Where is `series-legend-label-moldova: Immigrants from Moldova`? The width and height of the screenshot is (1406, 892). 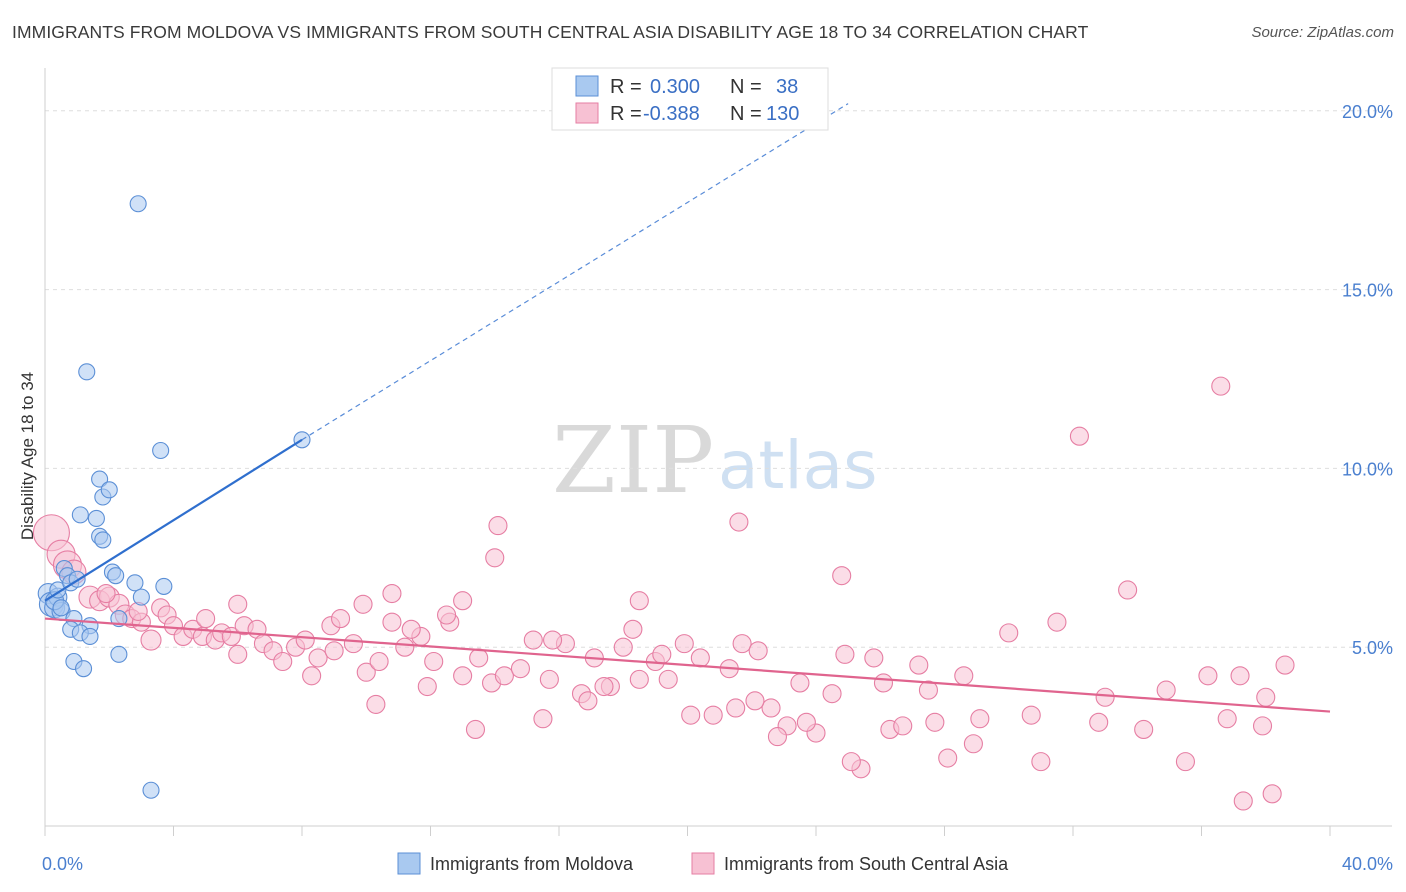
series-legend-label-moldova: Immigrants from Moldova is located at coordinates (532, 864).